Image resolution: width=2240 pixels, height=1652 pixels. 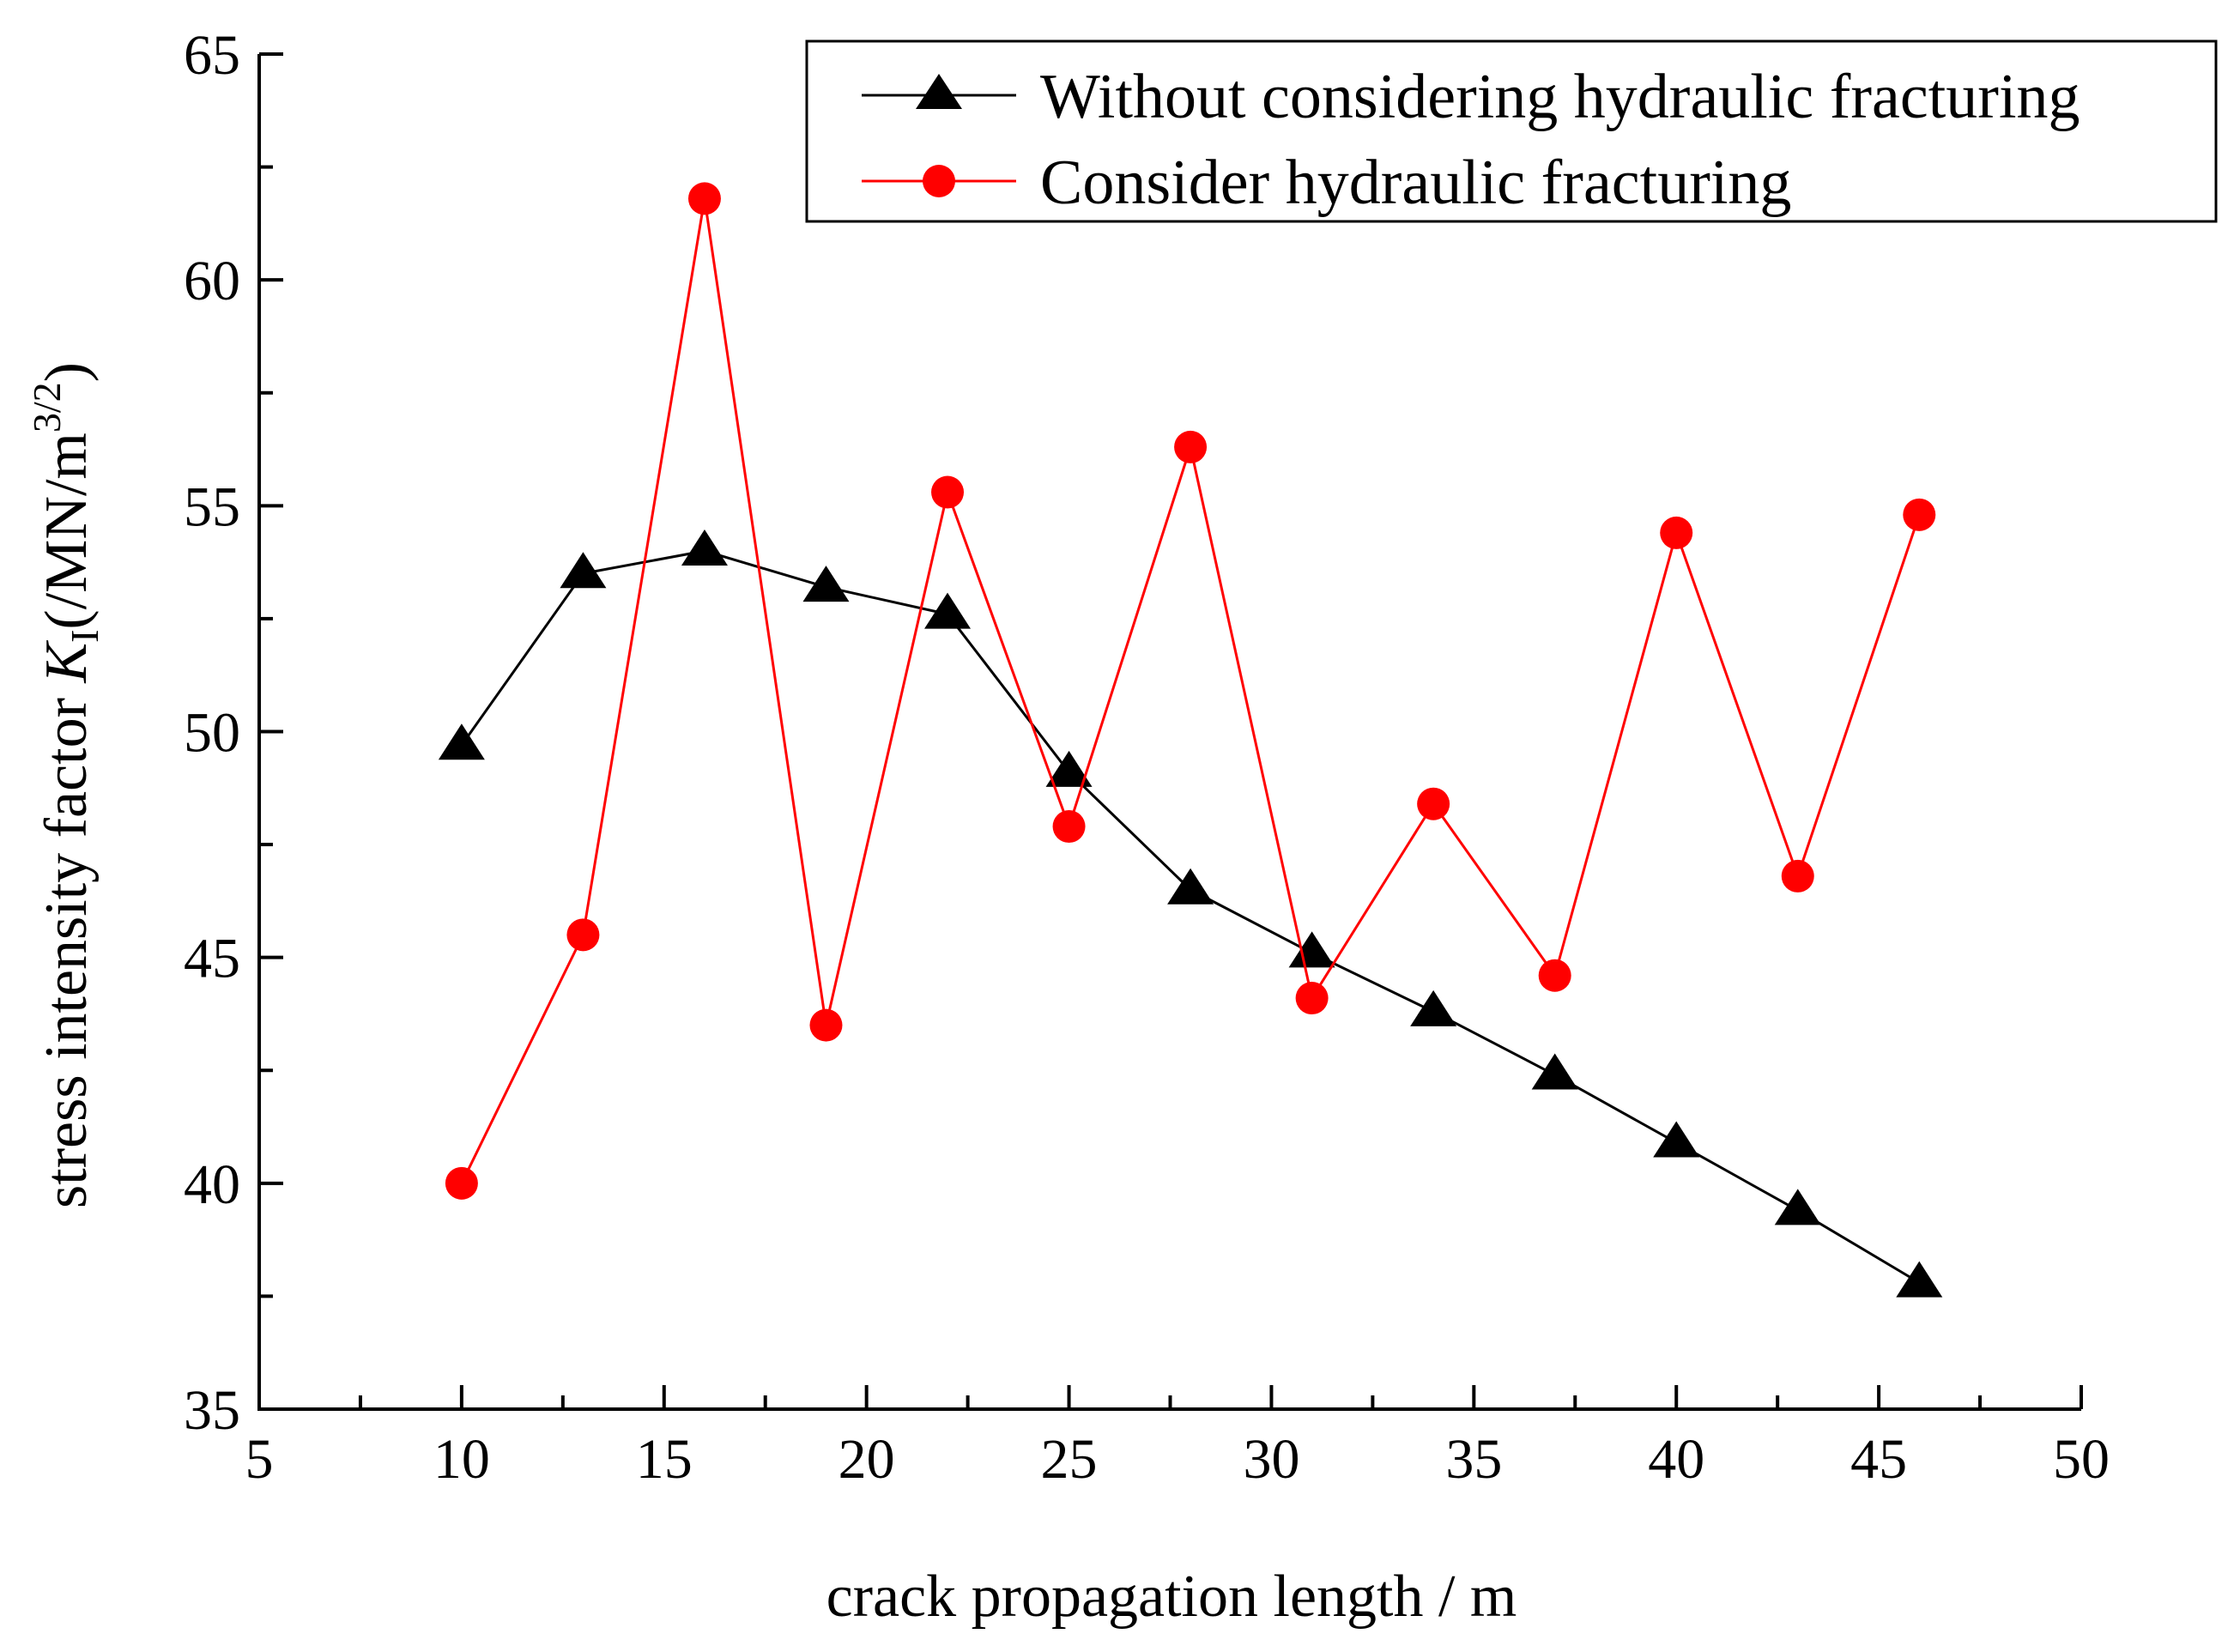 I want to click on y-tick-label: 40, so click(x=212, y=1184).